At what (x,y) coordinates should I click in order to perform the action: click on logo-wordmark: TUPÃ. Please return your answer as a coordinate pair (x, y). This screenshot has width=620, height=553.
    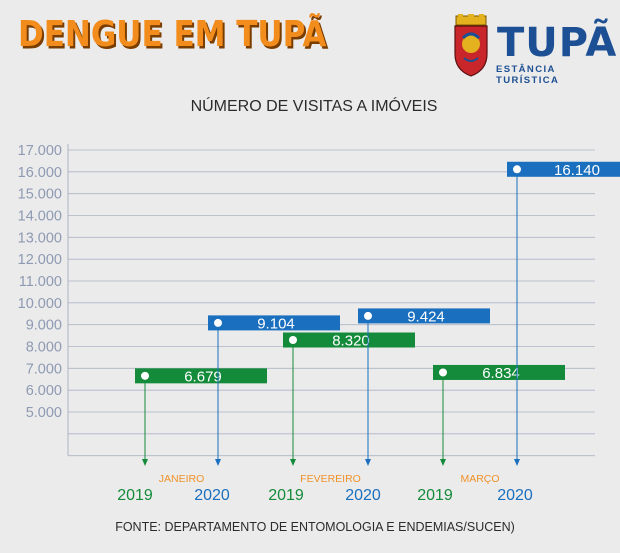
    Looking at the image, I should click on (557, 43).